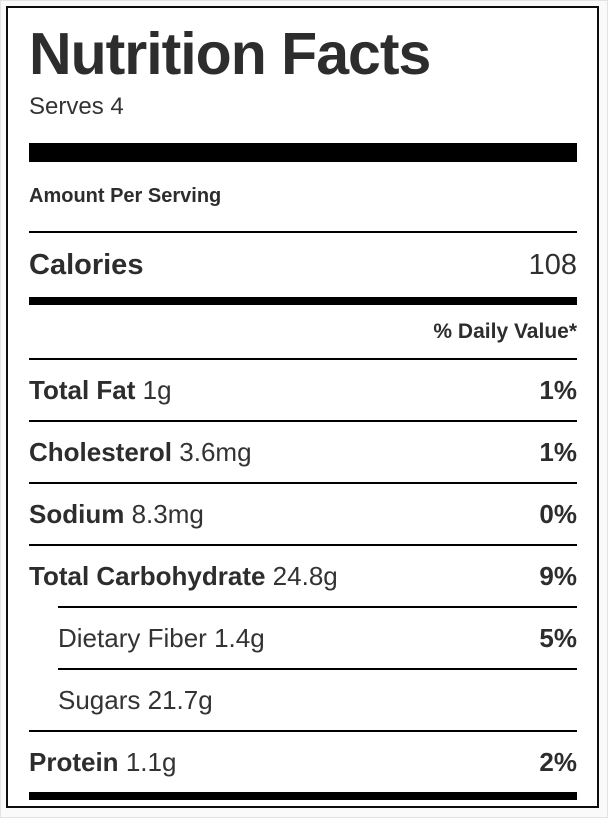  Describe the element at coordinates (239, 638) in the screenshot. I see `nutrient-amount: 1.4g` at that location.